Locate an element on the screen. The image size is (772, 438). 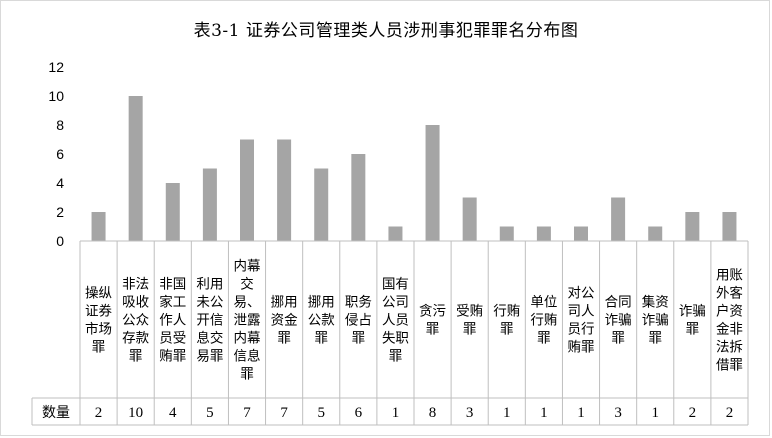
x-tick-label: 集资诈骗罪 is located at coordinates (655, 321).